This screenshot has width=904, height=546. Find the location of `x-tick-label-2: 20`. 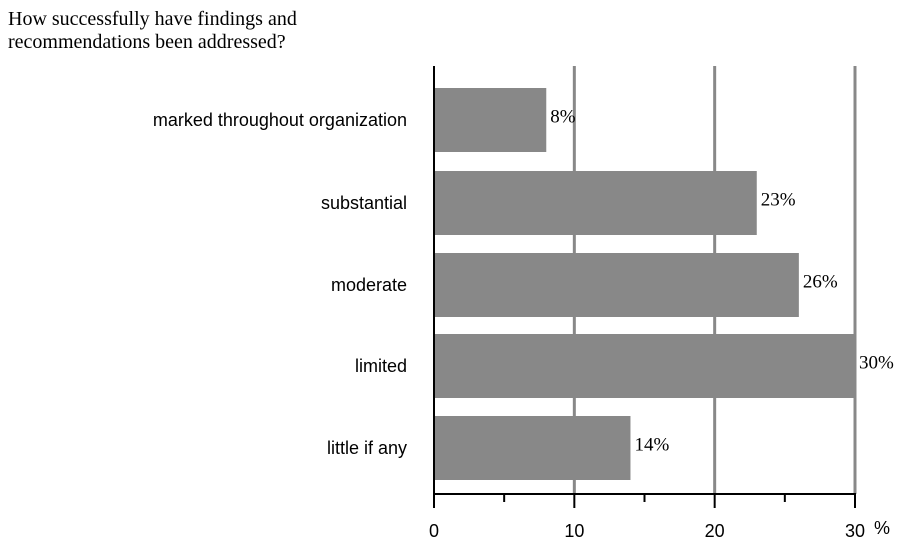

x-tick-label-2: 20 is located at coordinates (715, 531).